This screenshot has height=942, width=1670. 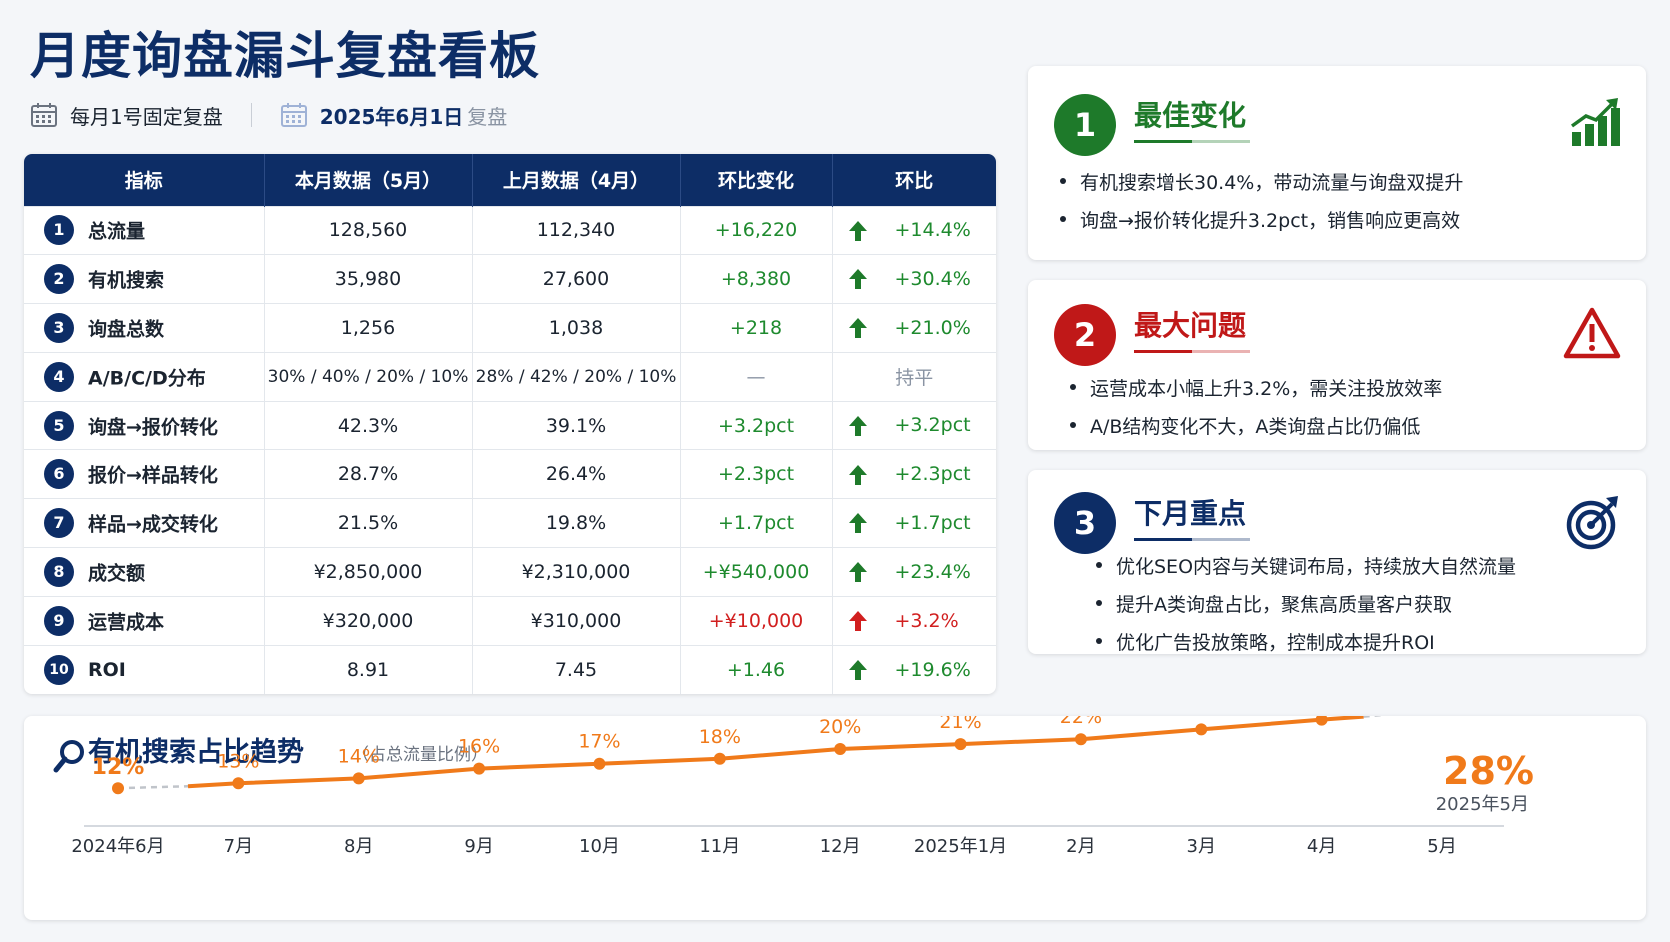 I want to click on table-row: 7 样品→成交转化 21.5% 19.8% +1.7pct +1.7pct, so click(x=510, y=523).